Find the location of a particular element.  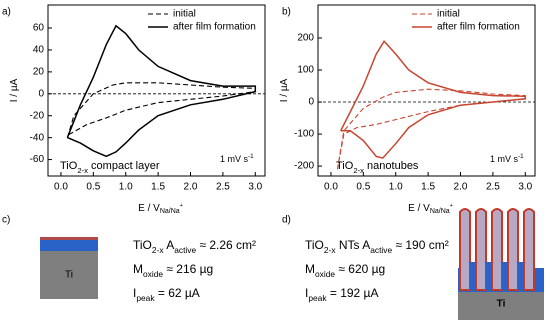

film-layer is located at coordinates (69, 238).